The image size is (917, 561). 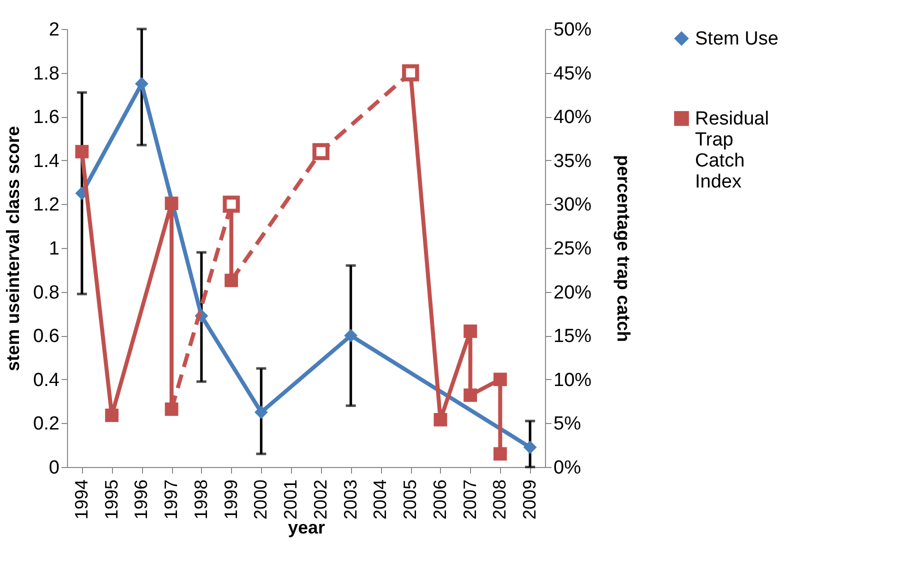 I want to click on y2-tick-label: 45%, so click(x=573, y=73).